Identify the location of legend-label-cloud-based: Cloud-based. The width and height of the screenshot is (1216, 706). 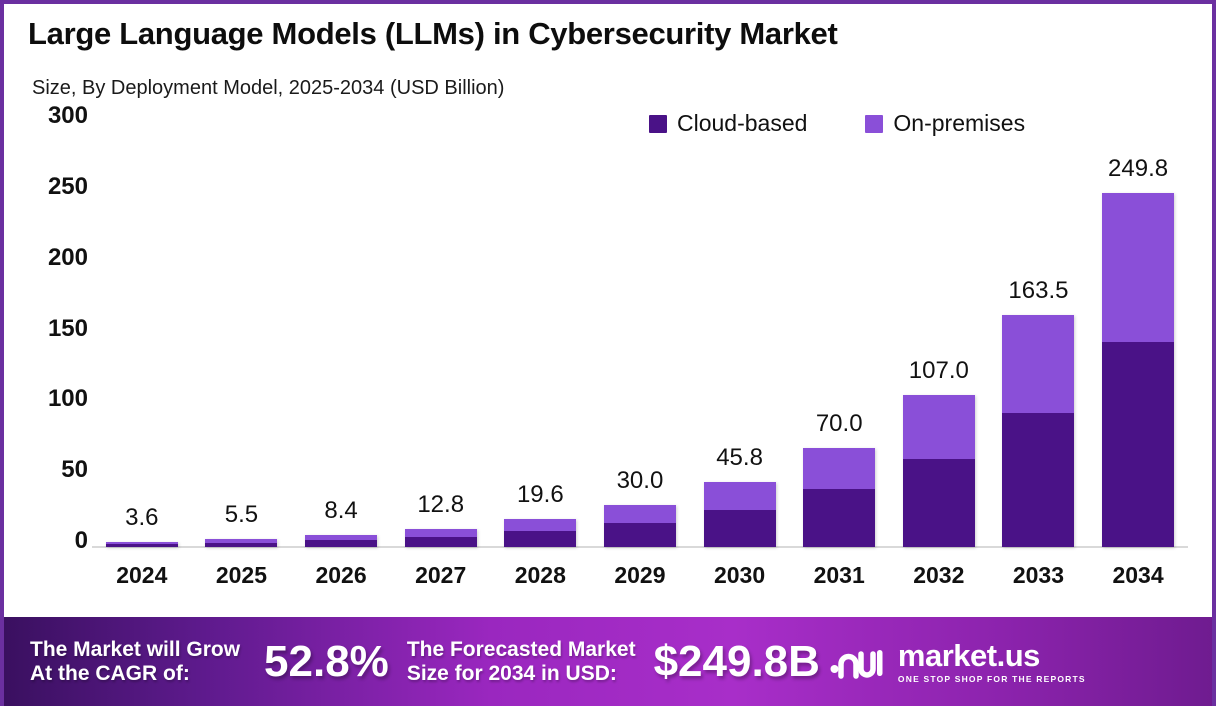
(742, 123).